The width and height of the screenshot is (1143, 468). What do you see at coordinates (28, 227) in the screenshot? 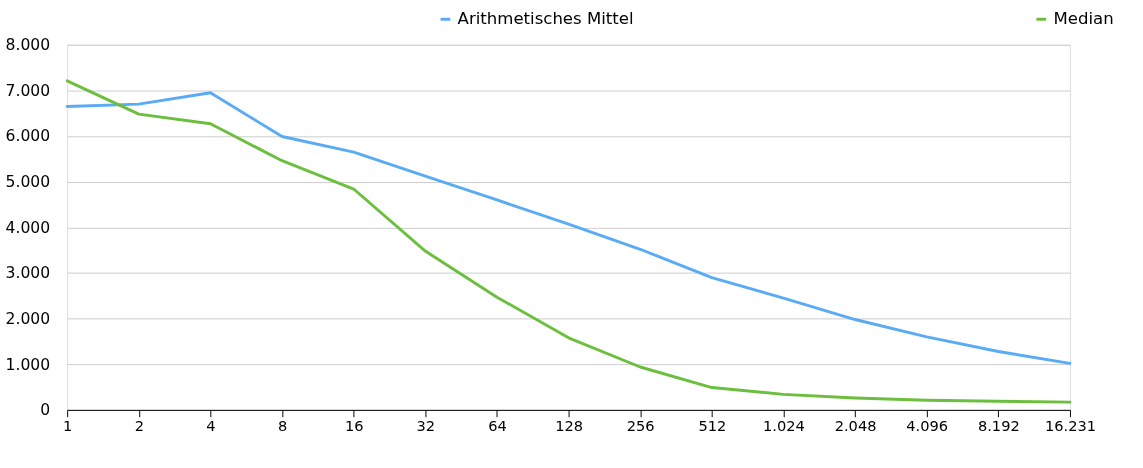
I see `y-tick-label: 4.000` at bounding box center [28, 227].